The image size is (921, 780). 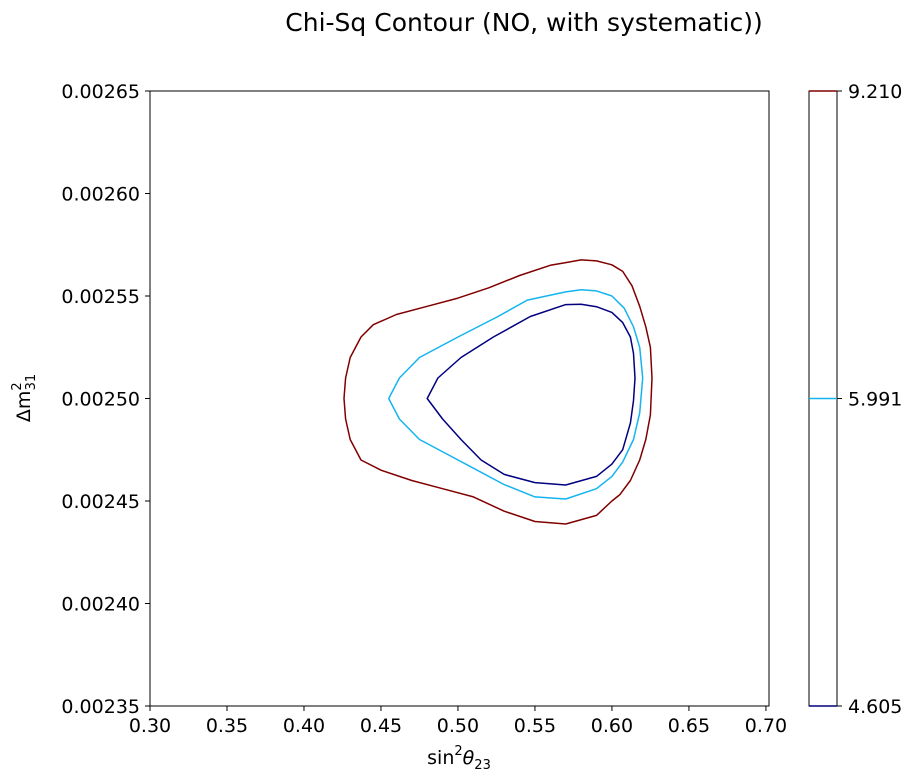 I want to click on contour-layer, so click(x=498, y=392).